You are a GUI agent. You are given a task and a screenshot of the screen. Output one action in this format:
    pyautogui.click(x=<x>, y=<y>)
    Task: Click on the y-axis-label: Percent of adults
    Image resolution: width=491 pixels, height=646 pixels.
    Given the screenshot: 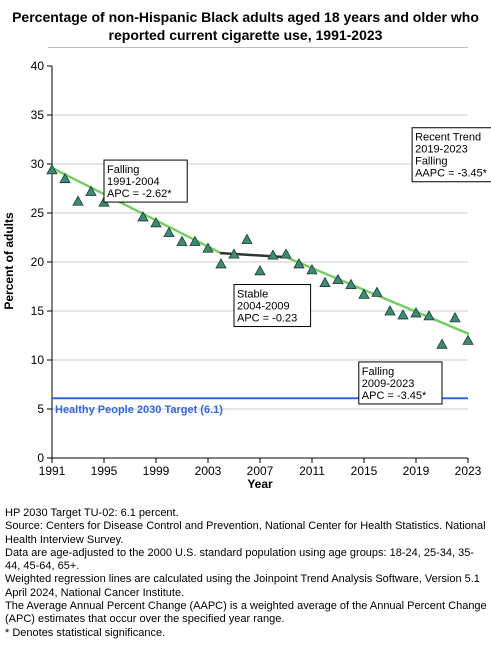 What is the action you would take?
    pyautogui.click(x=9, y=261)
    